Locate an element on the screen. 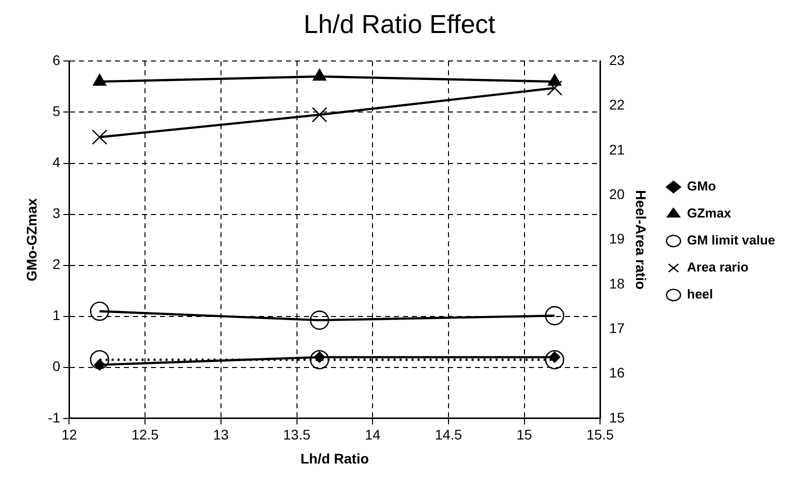 The height and width of the screenshot is (502, 799). x-tick-label: 13.5 is located at coordinates (297, 434).